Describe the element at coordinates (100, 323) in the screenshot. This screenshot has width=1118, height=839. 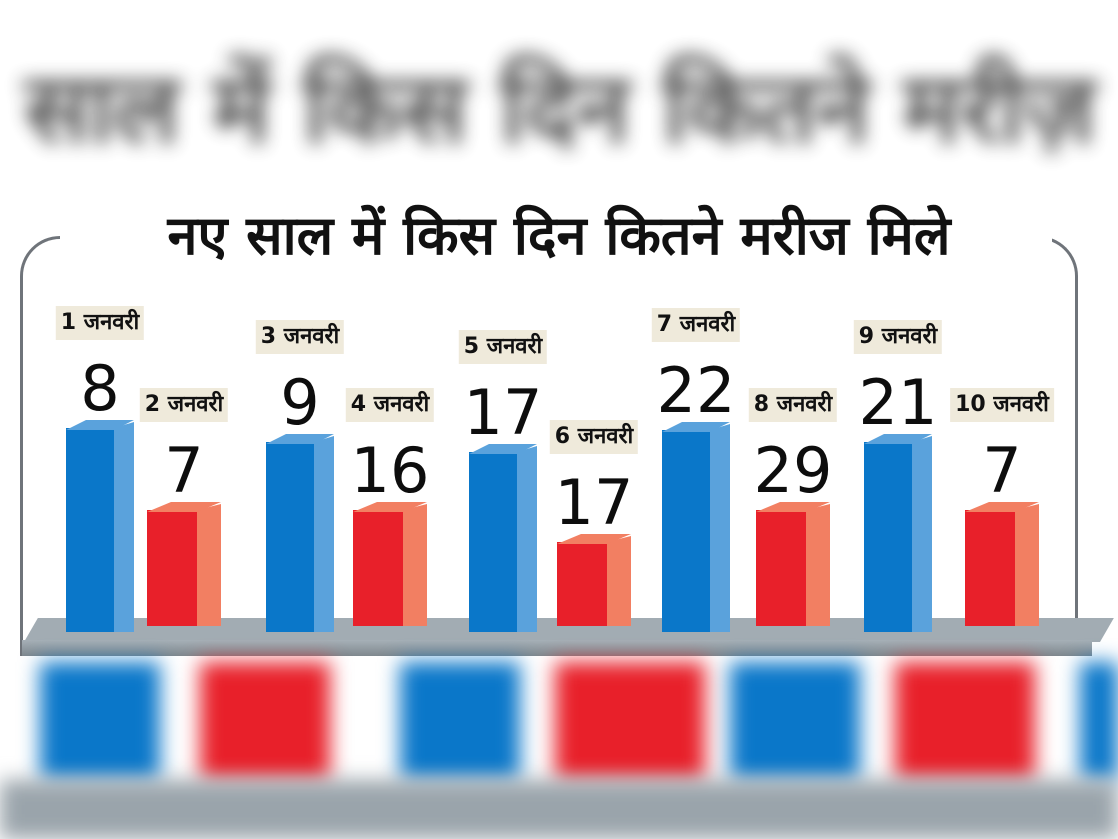
I see `category-label-1: 1 जनवरी` at that location.